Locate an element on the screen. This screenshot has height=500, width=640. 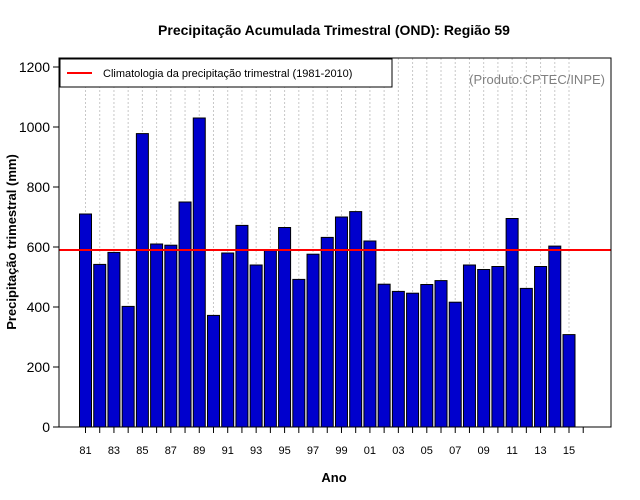
bar-2015 is located at coordinates (569, 381).